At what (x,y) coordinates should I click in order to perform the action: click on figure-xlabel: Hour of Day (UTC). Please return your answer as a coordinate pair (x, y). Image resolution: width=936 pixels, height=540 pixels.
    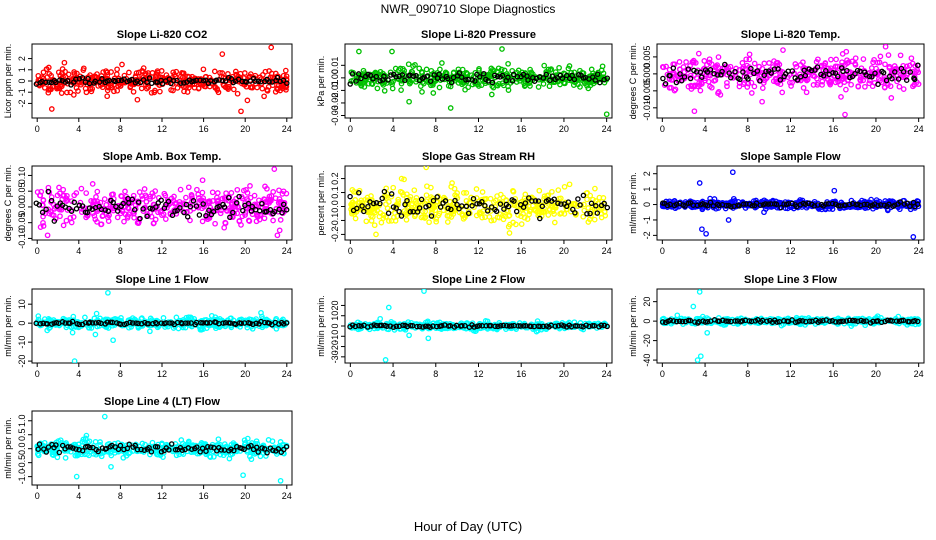
    Looking at the image, I should click on (468, 526).